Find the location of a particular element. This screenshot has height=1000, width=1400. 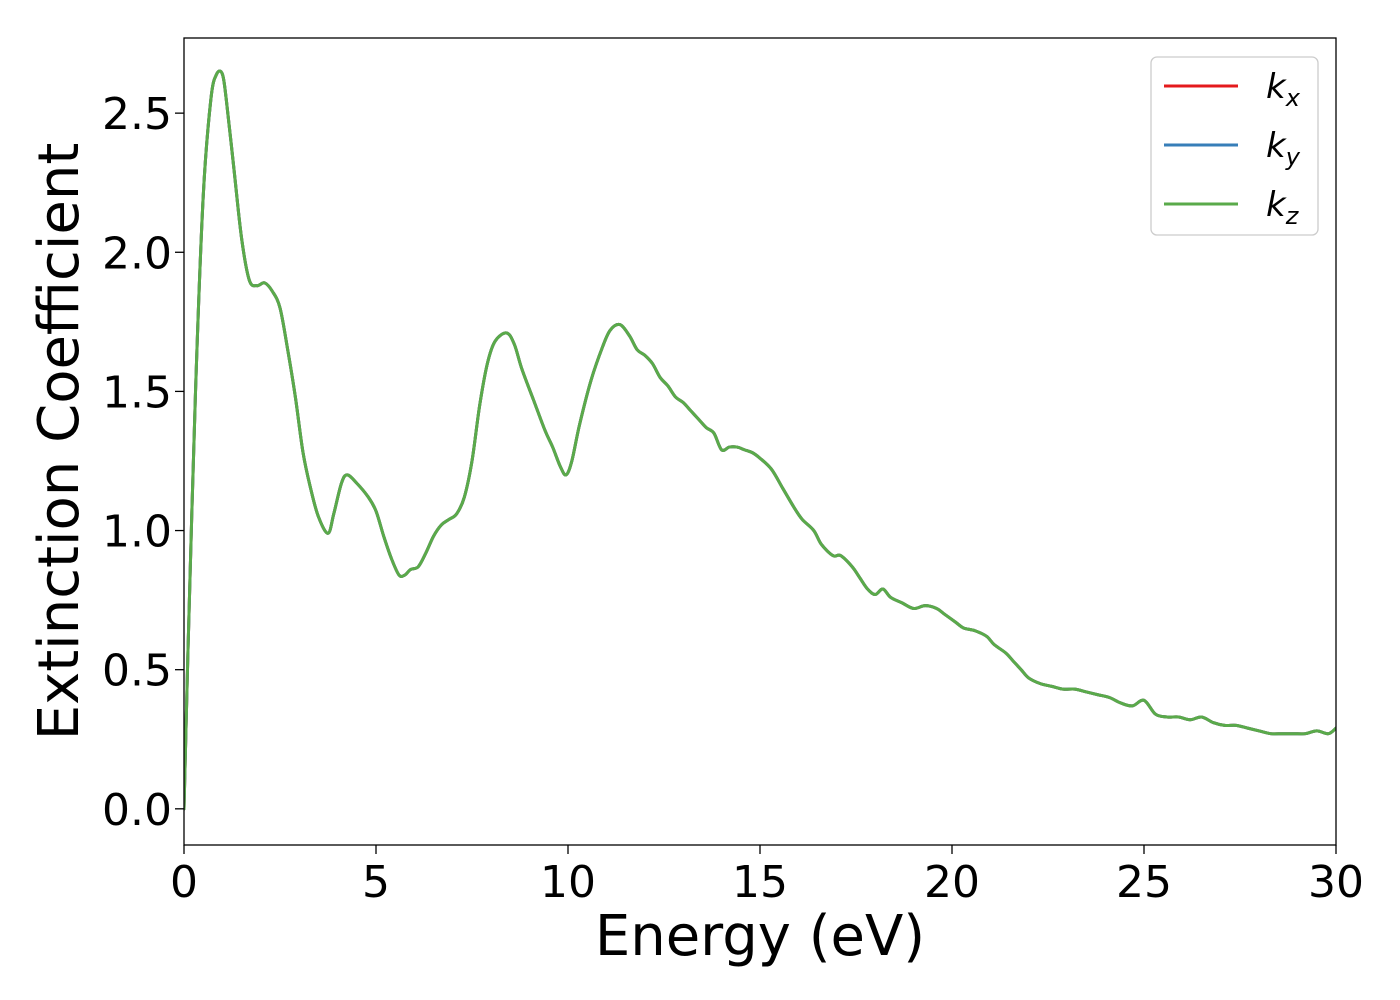

legend-label: ky is located at coordinates (1283, 148).